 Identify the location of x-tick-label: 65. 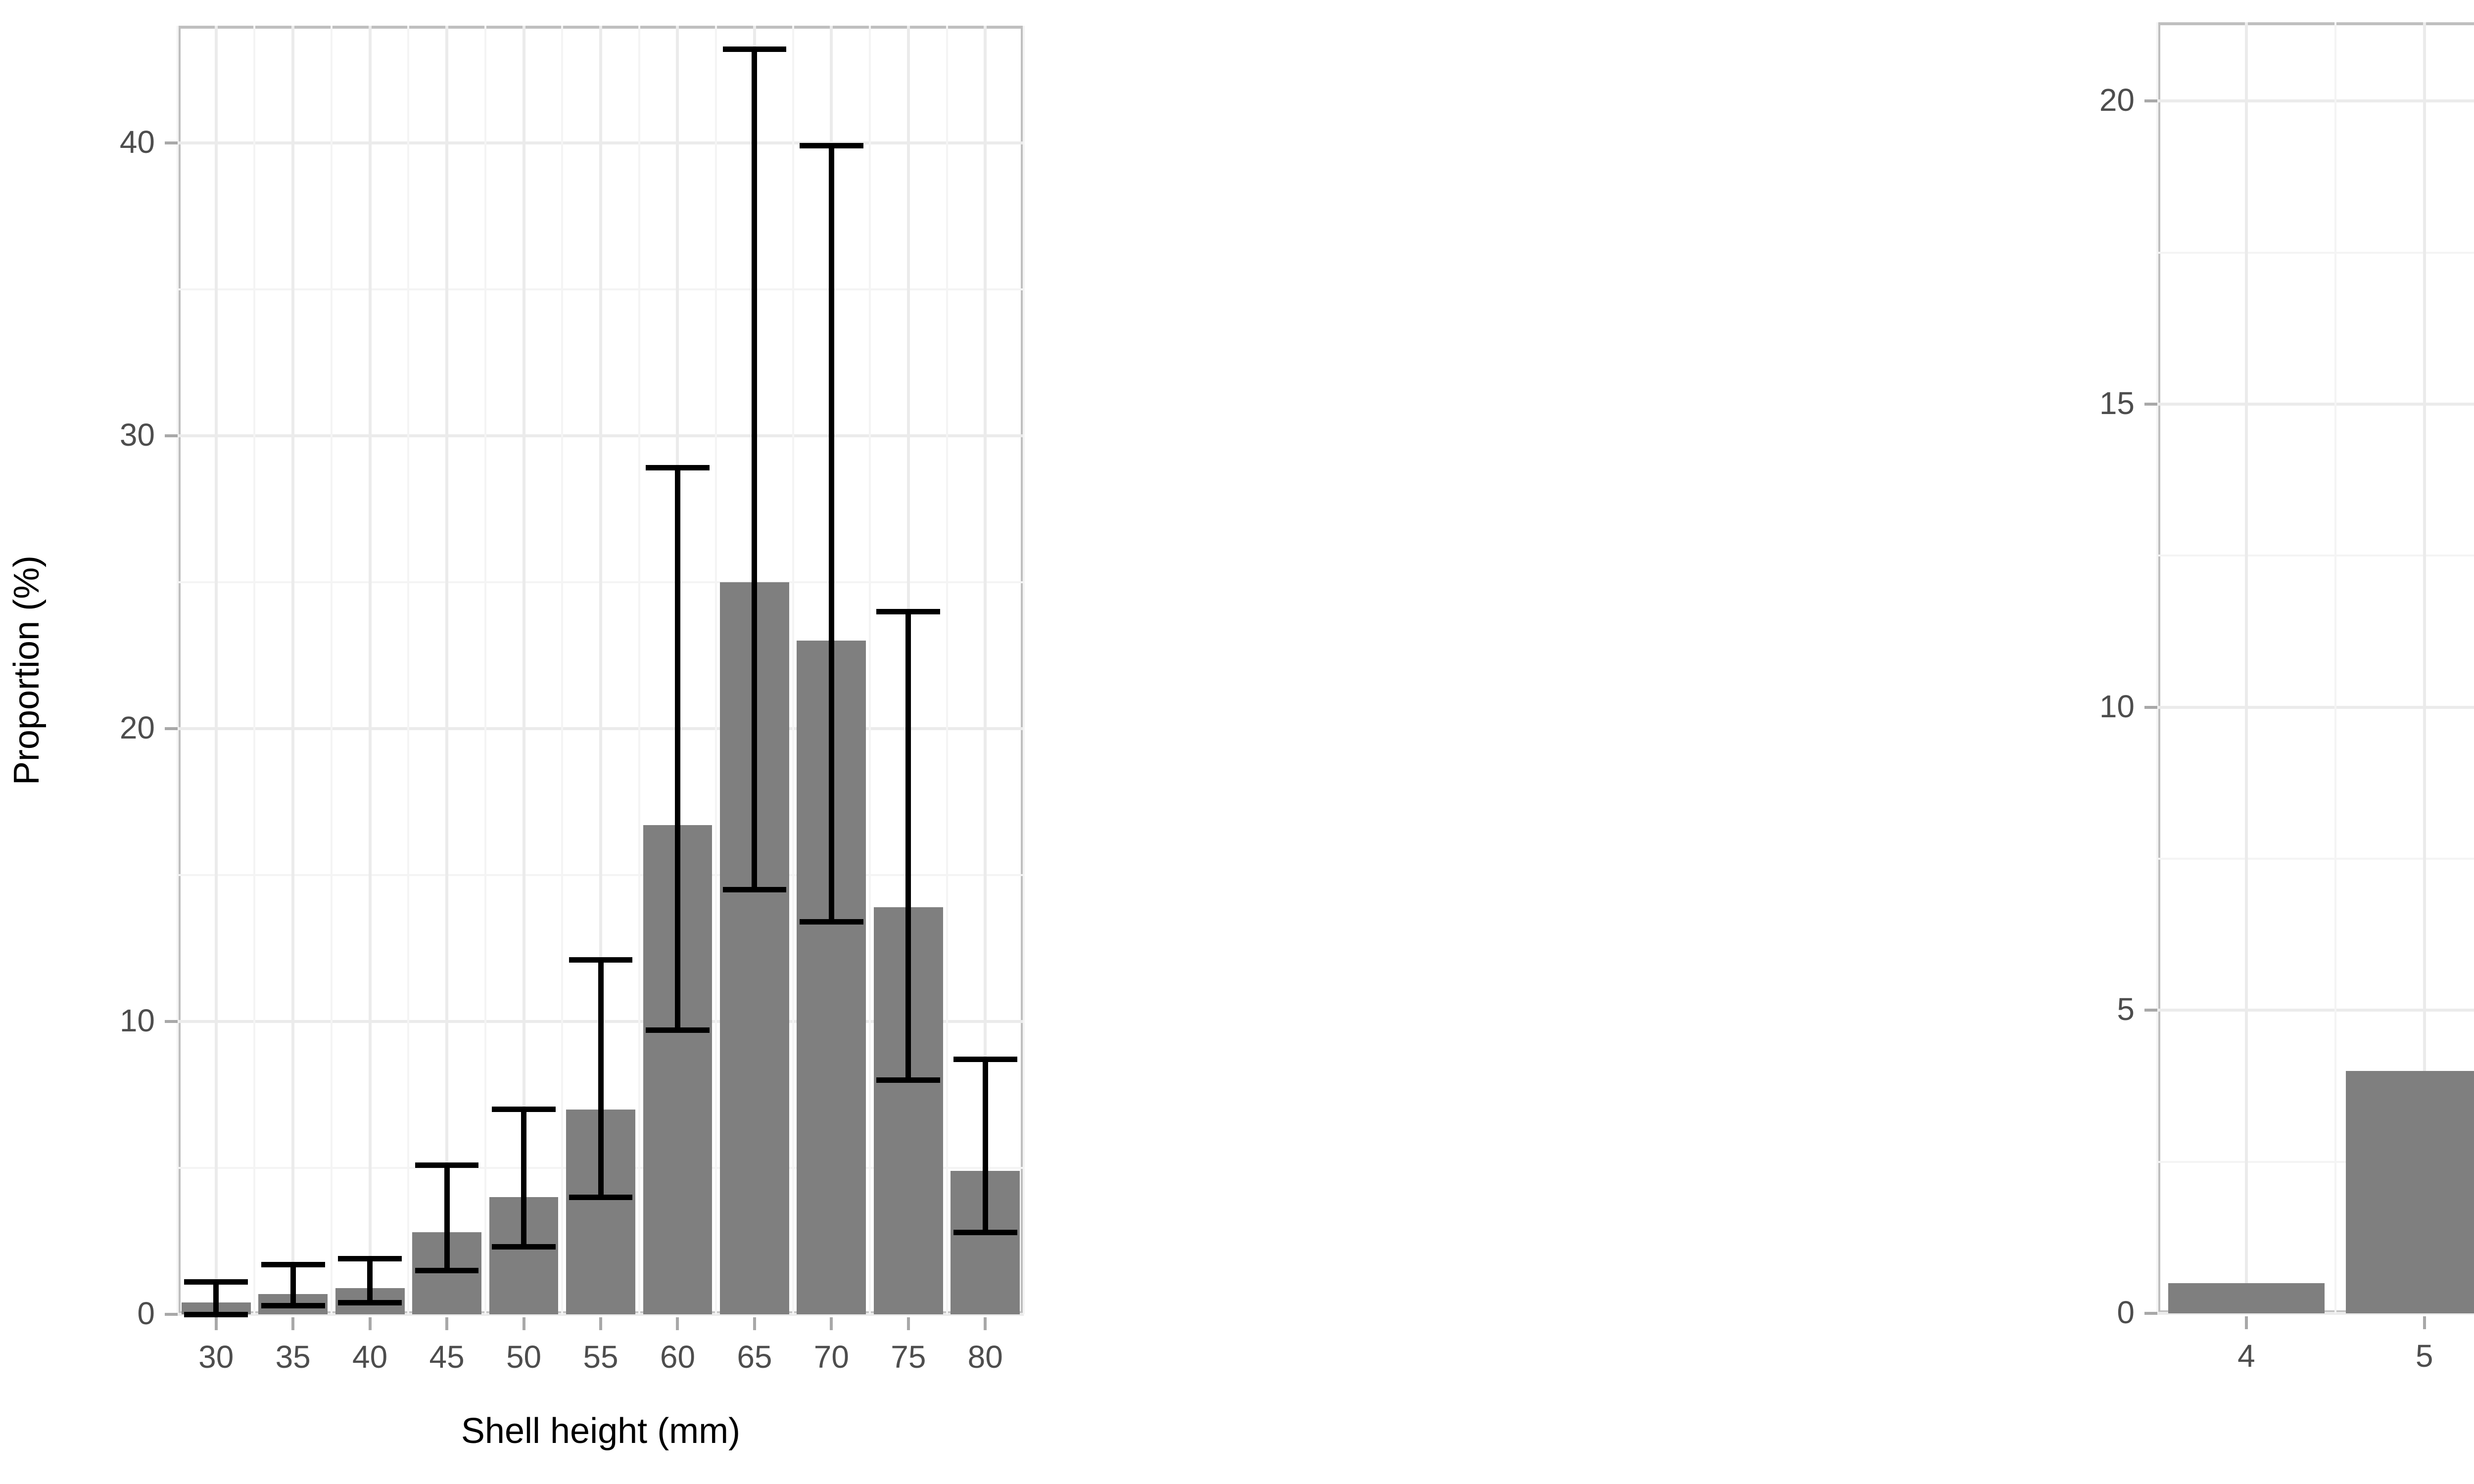
(755, 1357).